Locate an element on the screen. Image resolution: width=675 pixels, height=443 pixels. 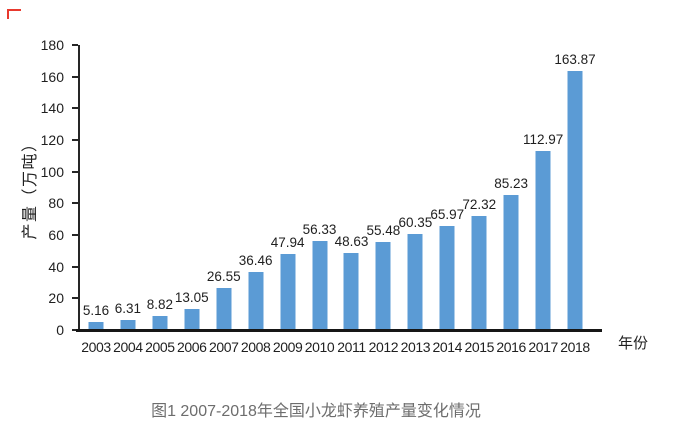
bar-slot: 13.05 2006 is located at coordinates (191, 200).